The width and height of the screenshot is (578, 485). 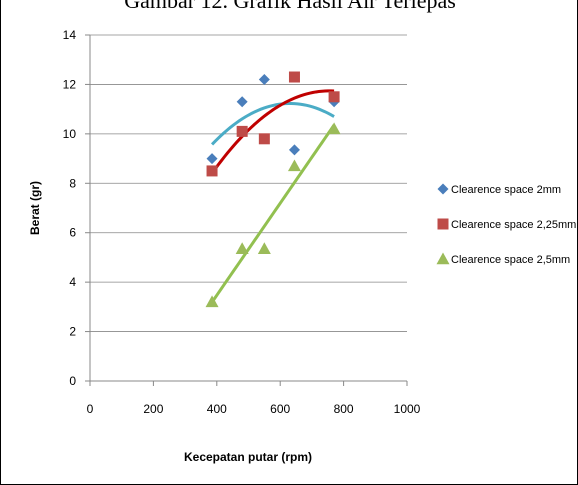 I want to click on y-tick-label: 8, so click(x=72, y=183).